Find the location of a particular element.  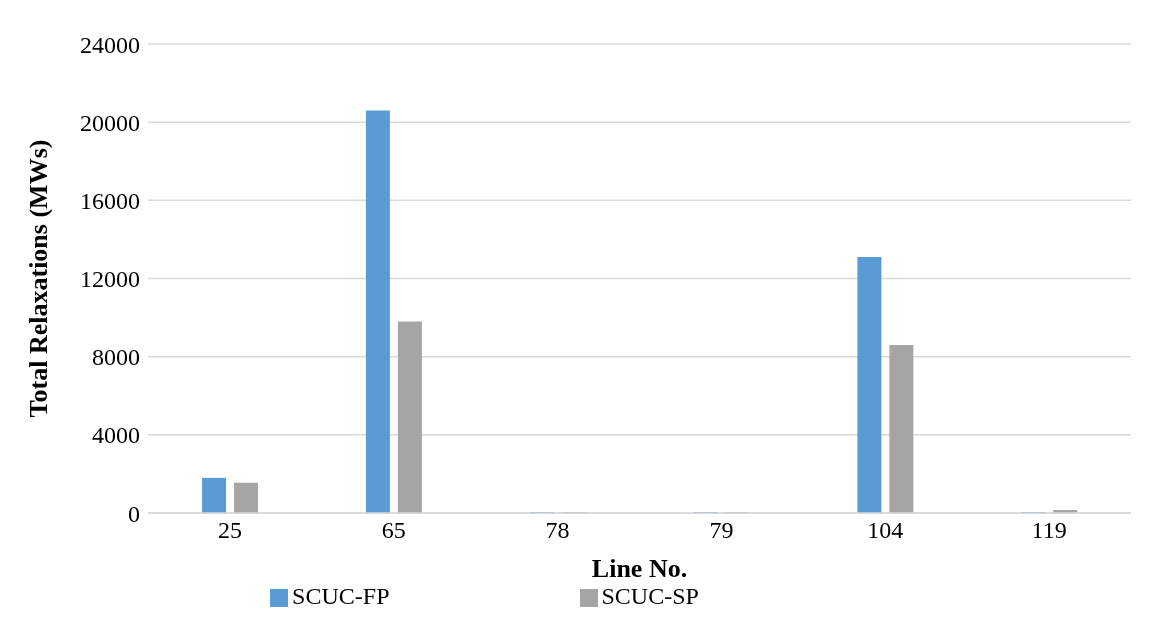

y-axis-title: Total Relaxations (MWs) is located at coordinates (39, 278).